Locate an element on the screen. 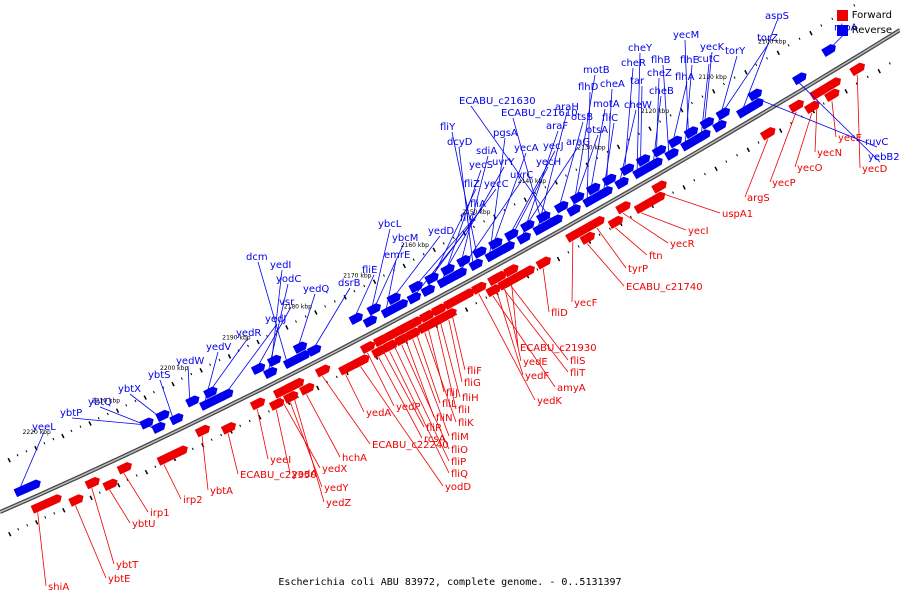 Image resolution: width=900 pixels, height=600 pixels. forward-gene-label: ybtU is located at coordinates (144, 524).